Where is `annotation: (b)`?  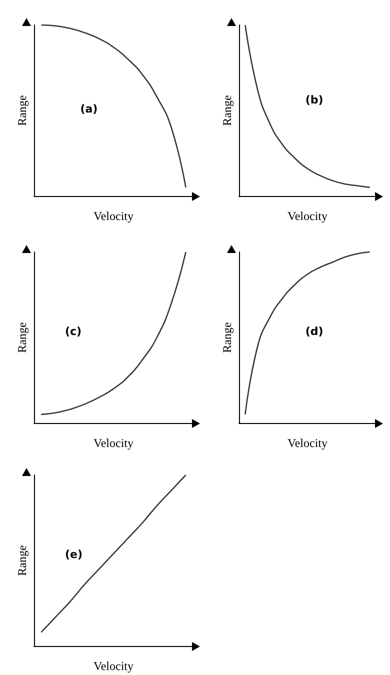
annotation: (b) is located at coordinates (314, 100).